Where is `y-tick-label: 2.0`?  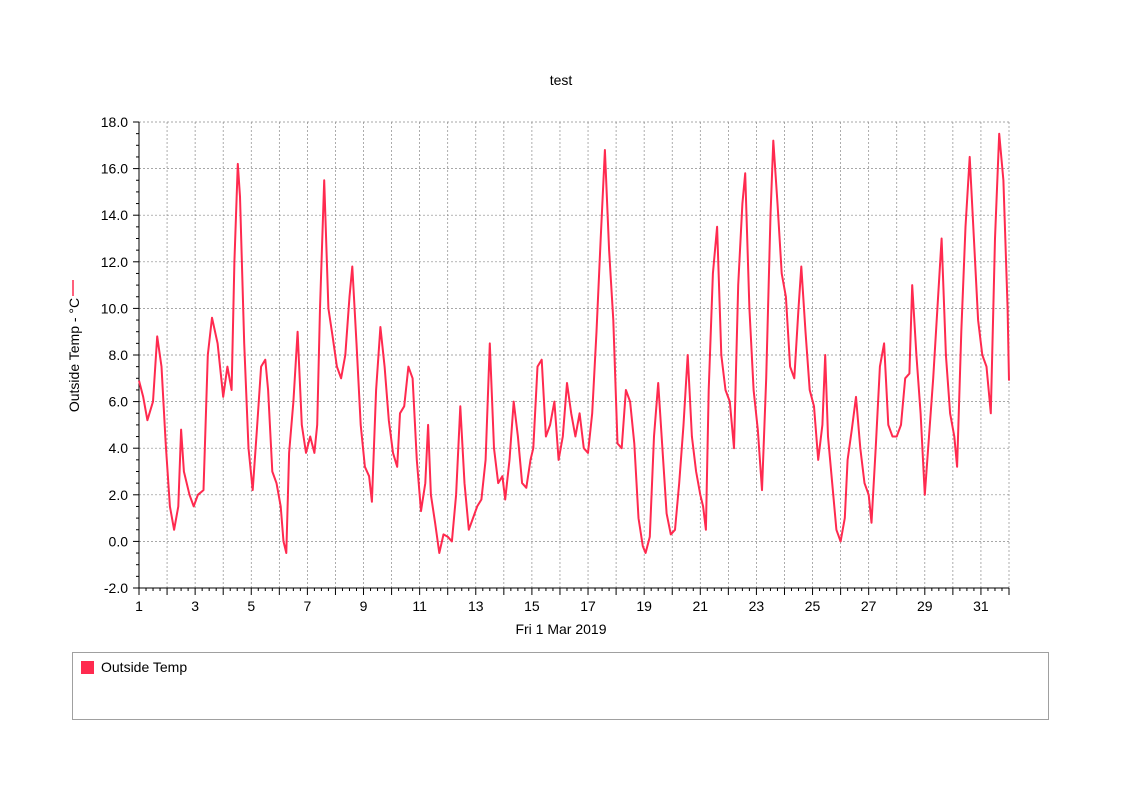
y-tick-label: 2.0 is located at coordinates (119, 495).